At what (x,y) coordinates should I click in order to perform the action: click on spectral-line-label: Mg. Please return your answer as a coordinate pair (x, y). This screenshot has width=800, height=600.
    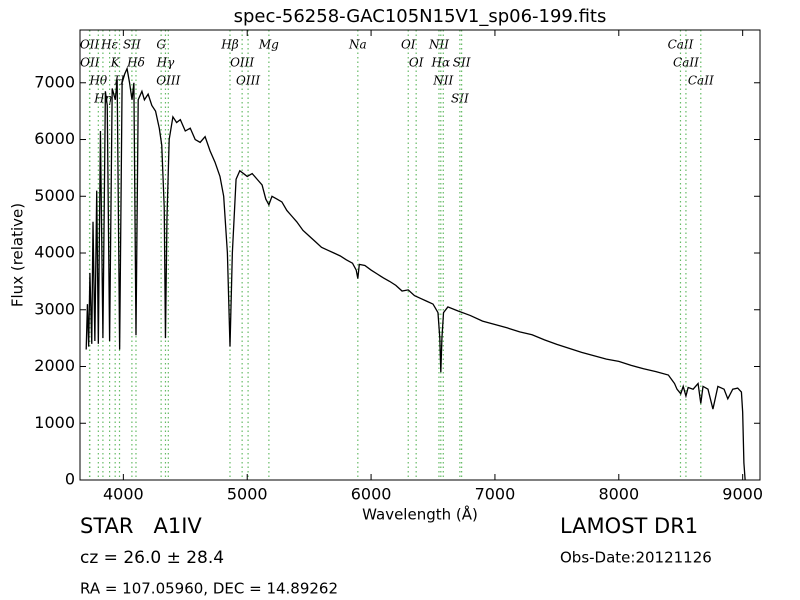
    Looking at the image, I should click on (268, 45).